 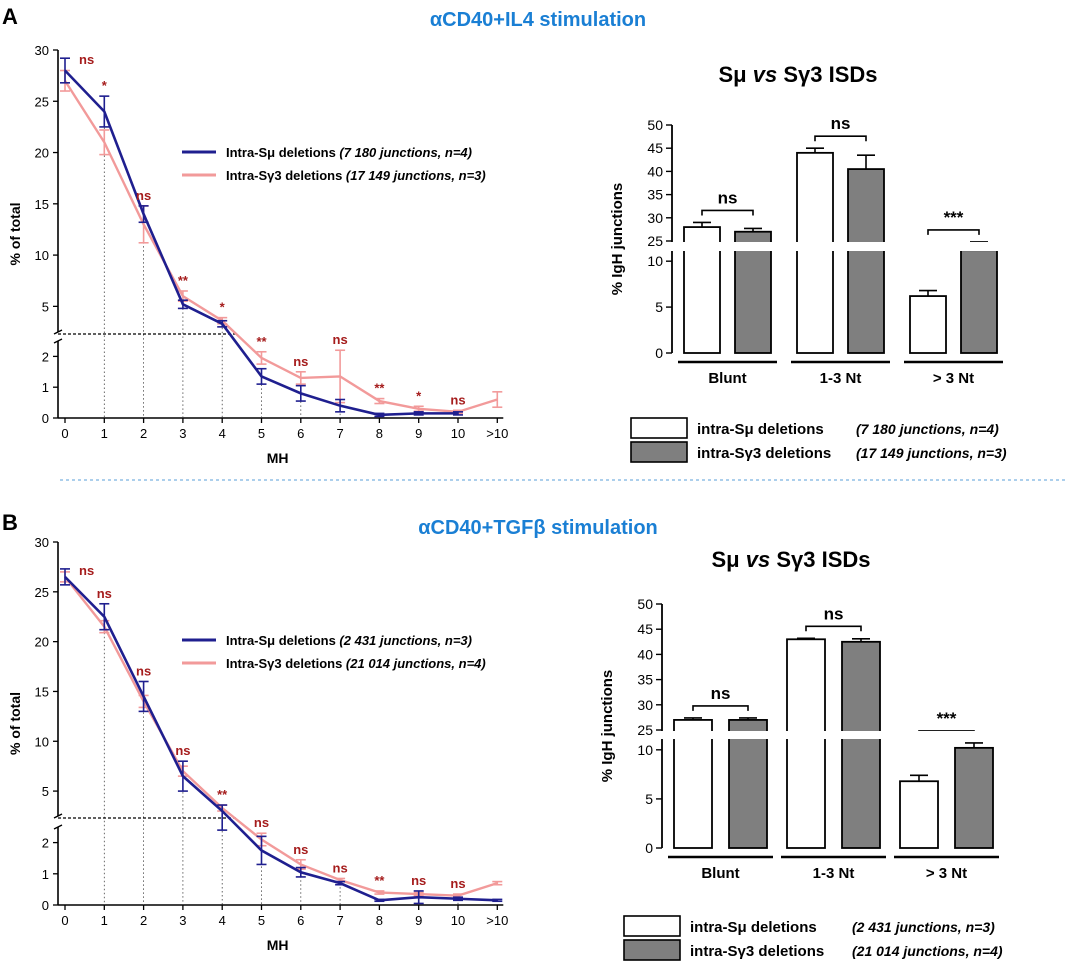 I want to click on y-axis-label: % IgH junctions, so click(x=617, y=239).